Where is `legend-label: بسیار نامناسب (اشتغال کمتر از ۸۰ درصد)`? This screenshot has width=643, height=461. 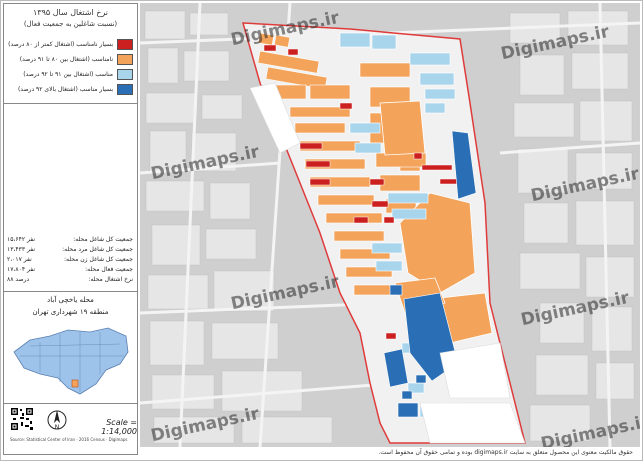 legend-label: بسیار نامناسب (اشتغال کمتر از ۸۰ درصد) is located at coordinates (60, 44).